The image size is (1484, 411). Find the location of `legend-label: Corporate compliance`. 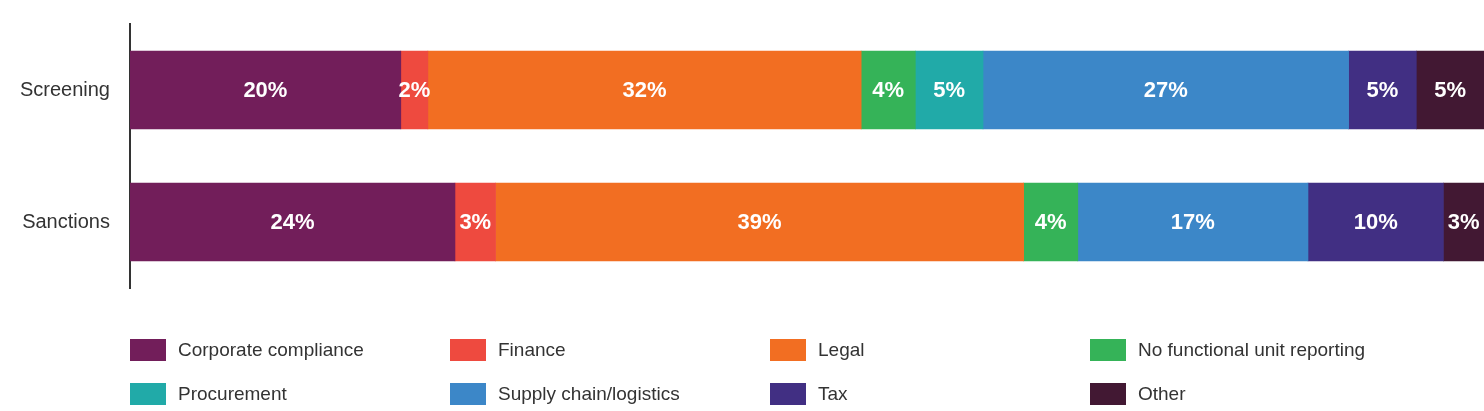

legend-label: Corporate compliance is located at coordinates (271, 350).